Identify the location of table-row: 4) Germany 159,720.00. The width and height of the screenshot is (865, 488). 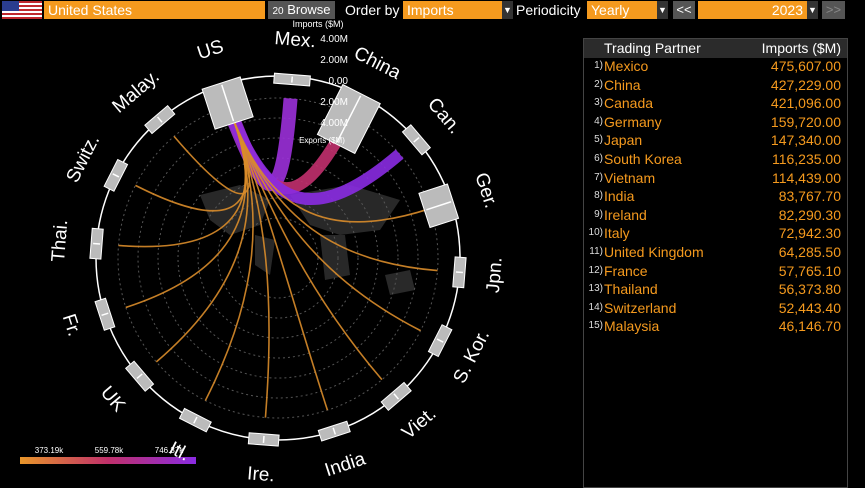
(715, 122).